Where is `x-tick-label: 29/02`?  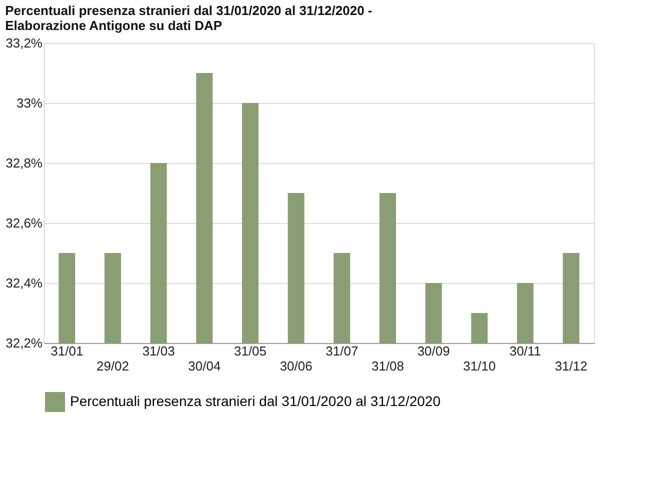 x-tick-label: 29/02 is located at coordinates (113, 366).